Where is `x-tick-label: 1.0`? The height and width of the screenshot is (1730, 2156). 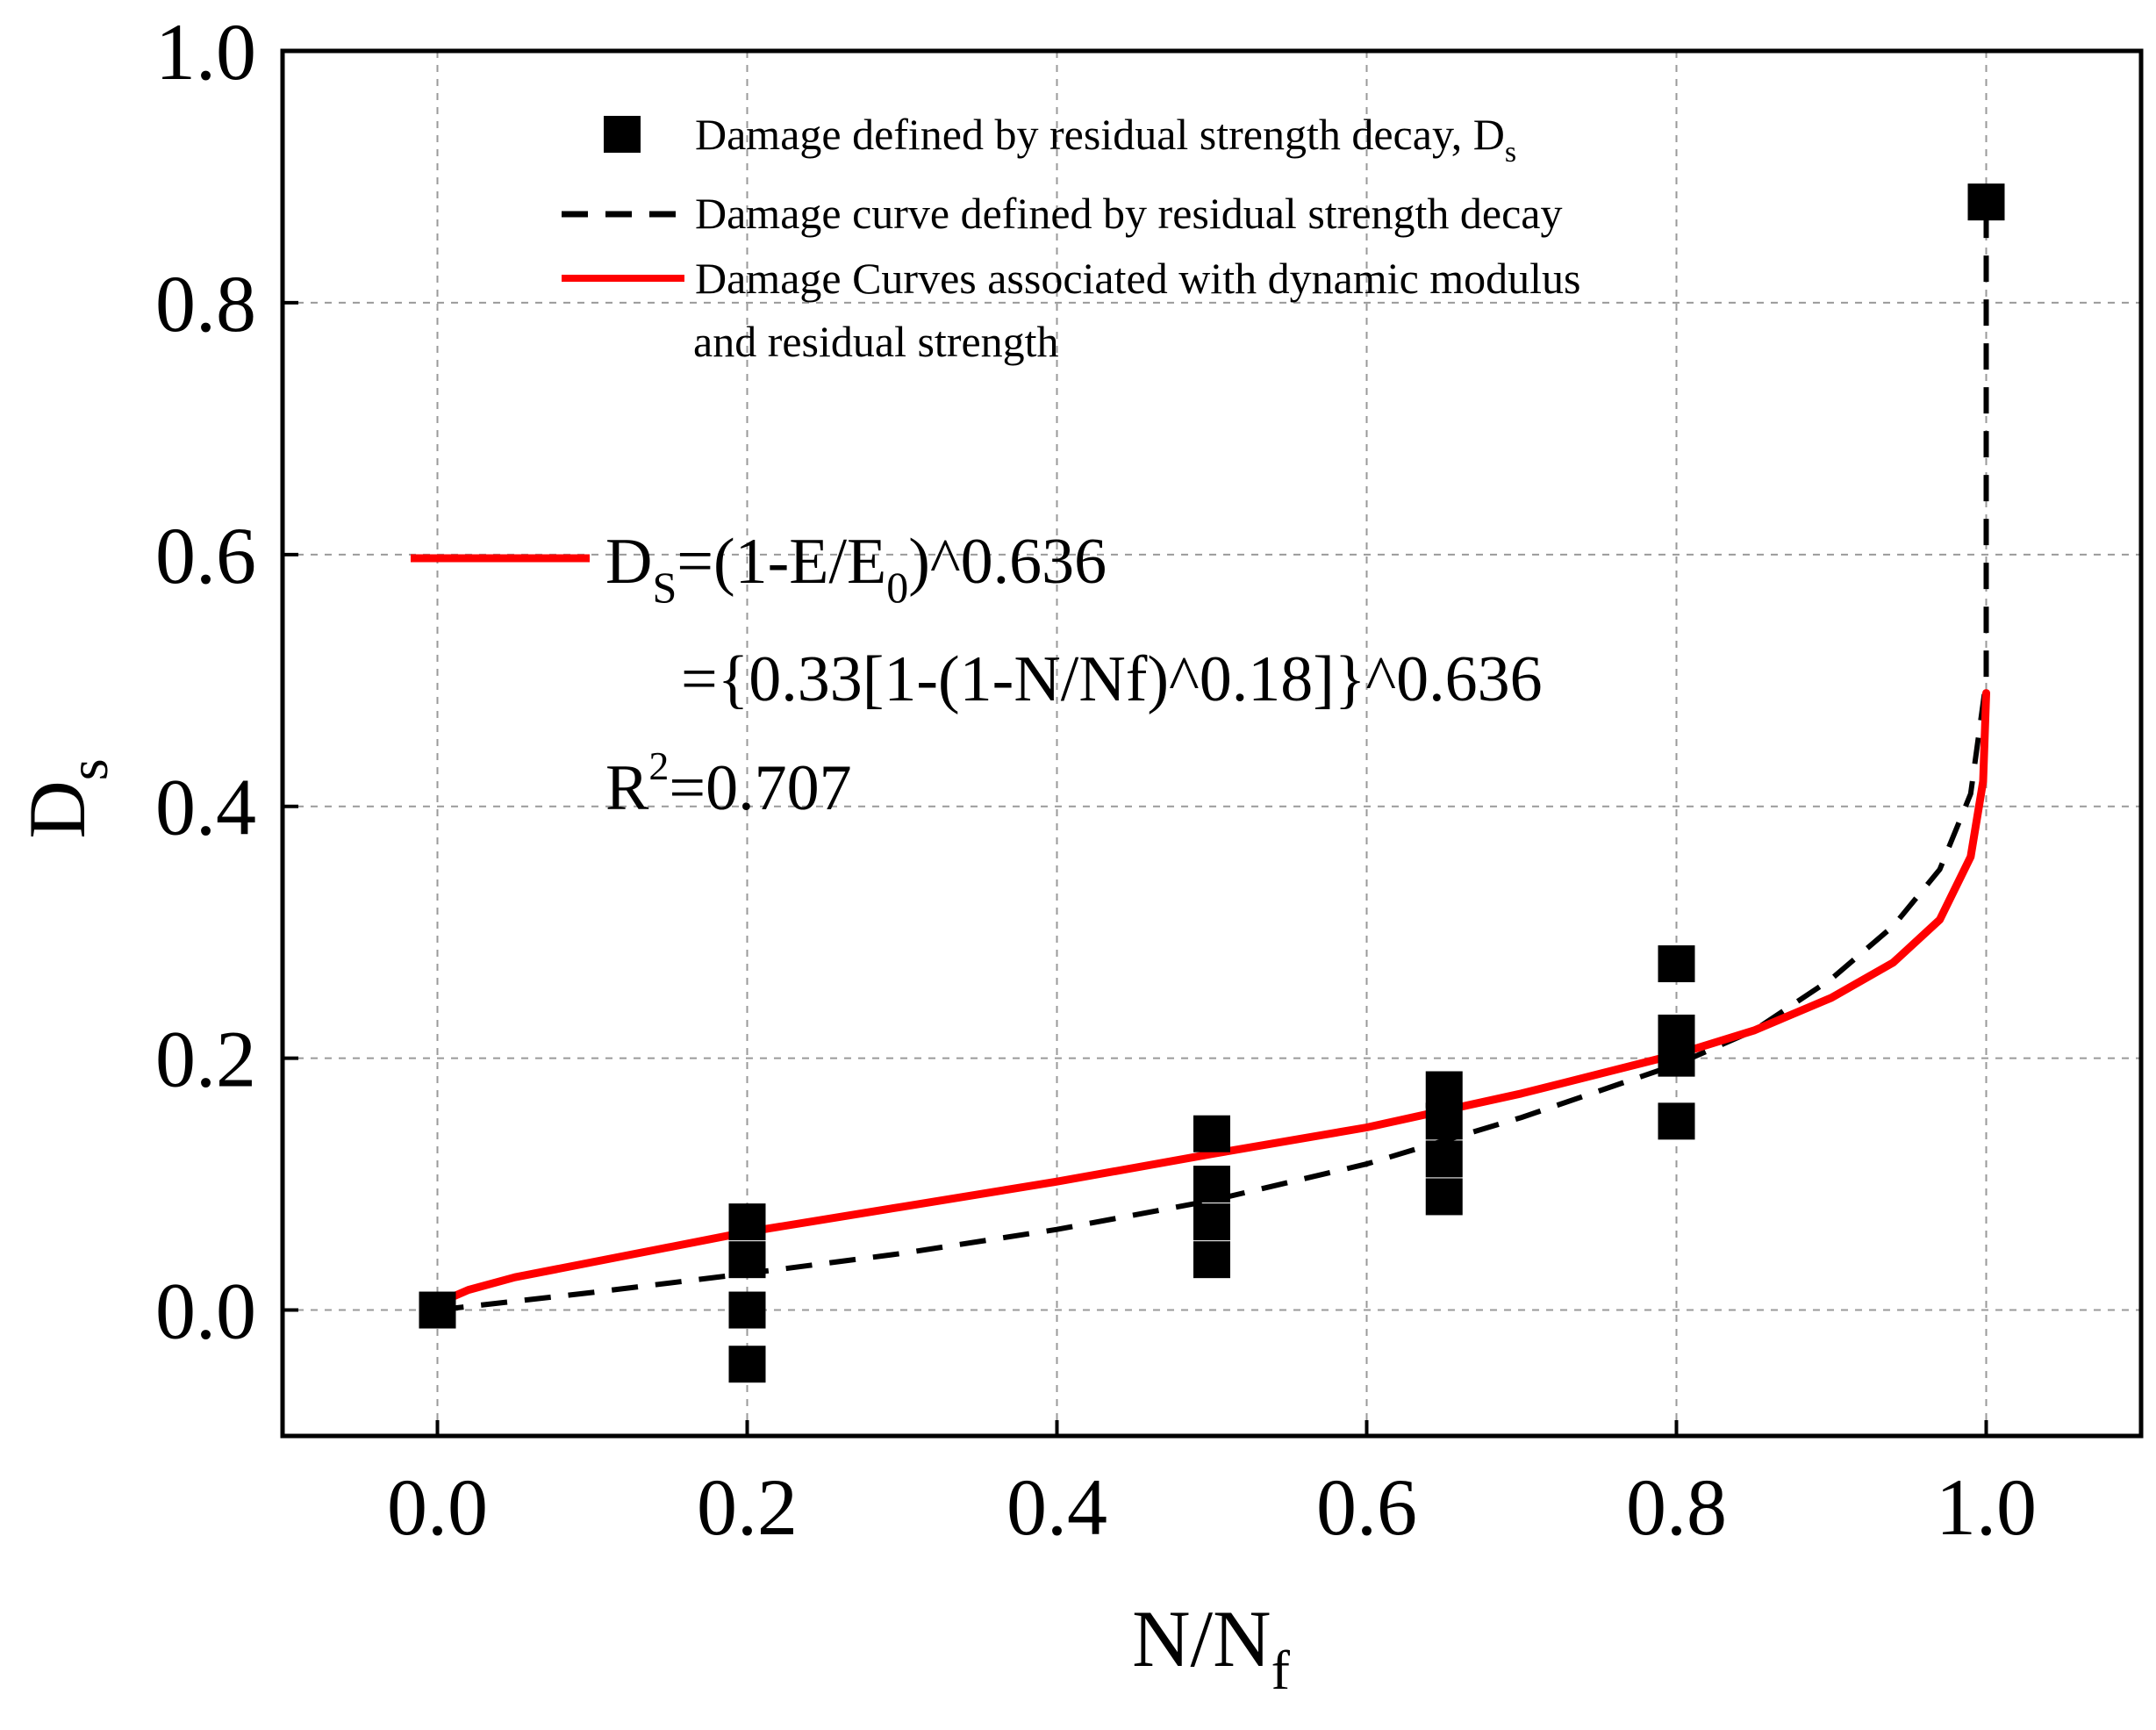
x-tick-label: 1.0 is located at coordinates (1986, 1507).